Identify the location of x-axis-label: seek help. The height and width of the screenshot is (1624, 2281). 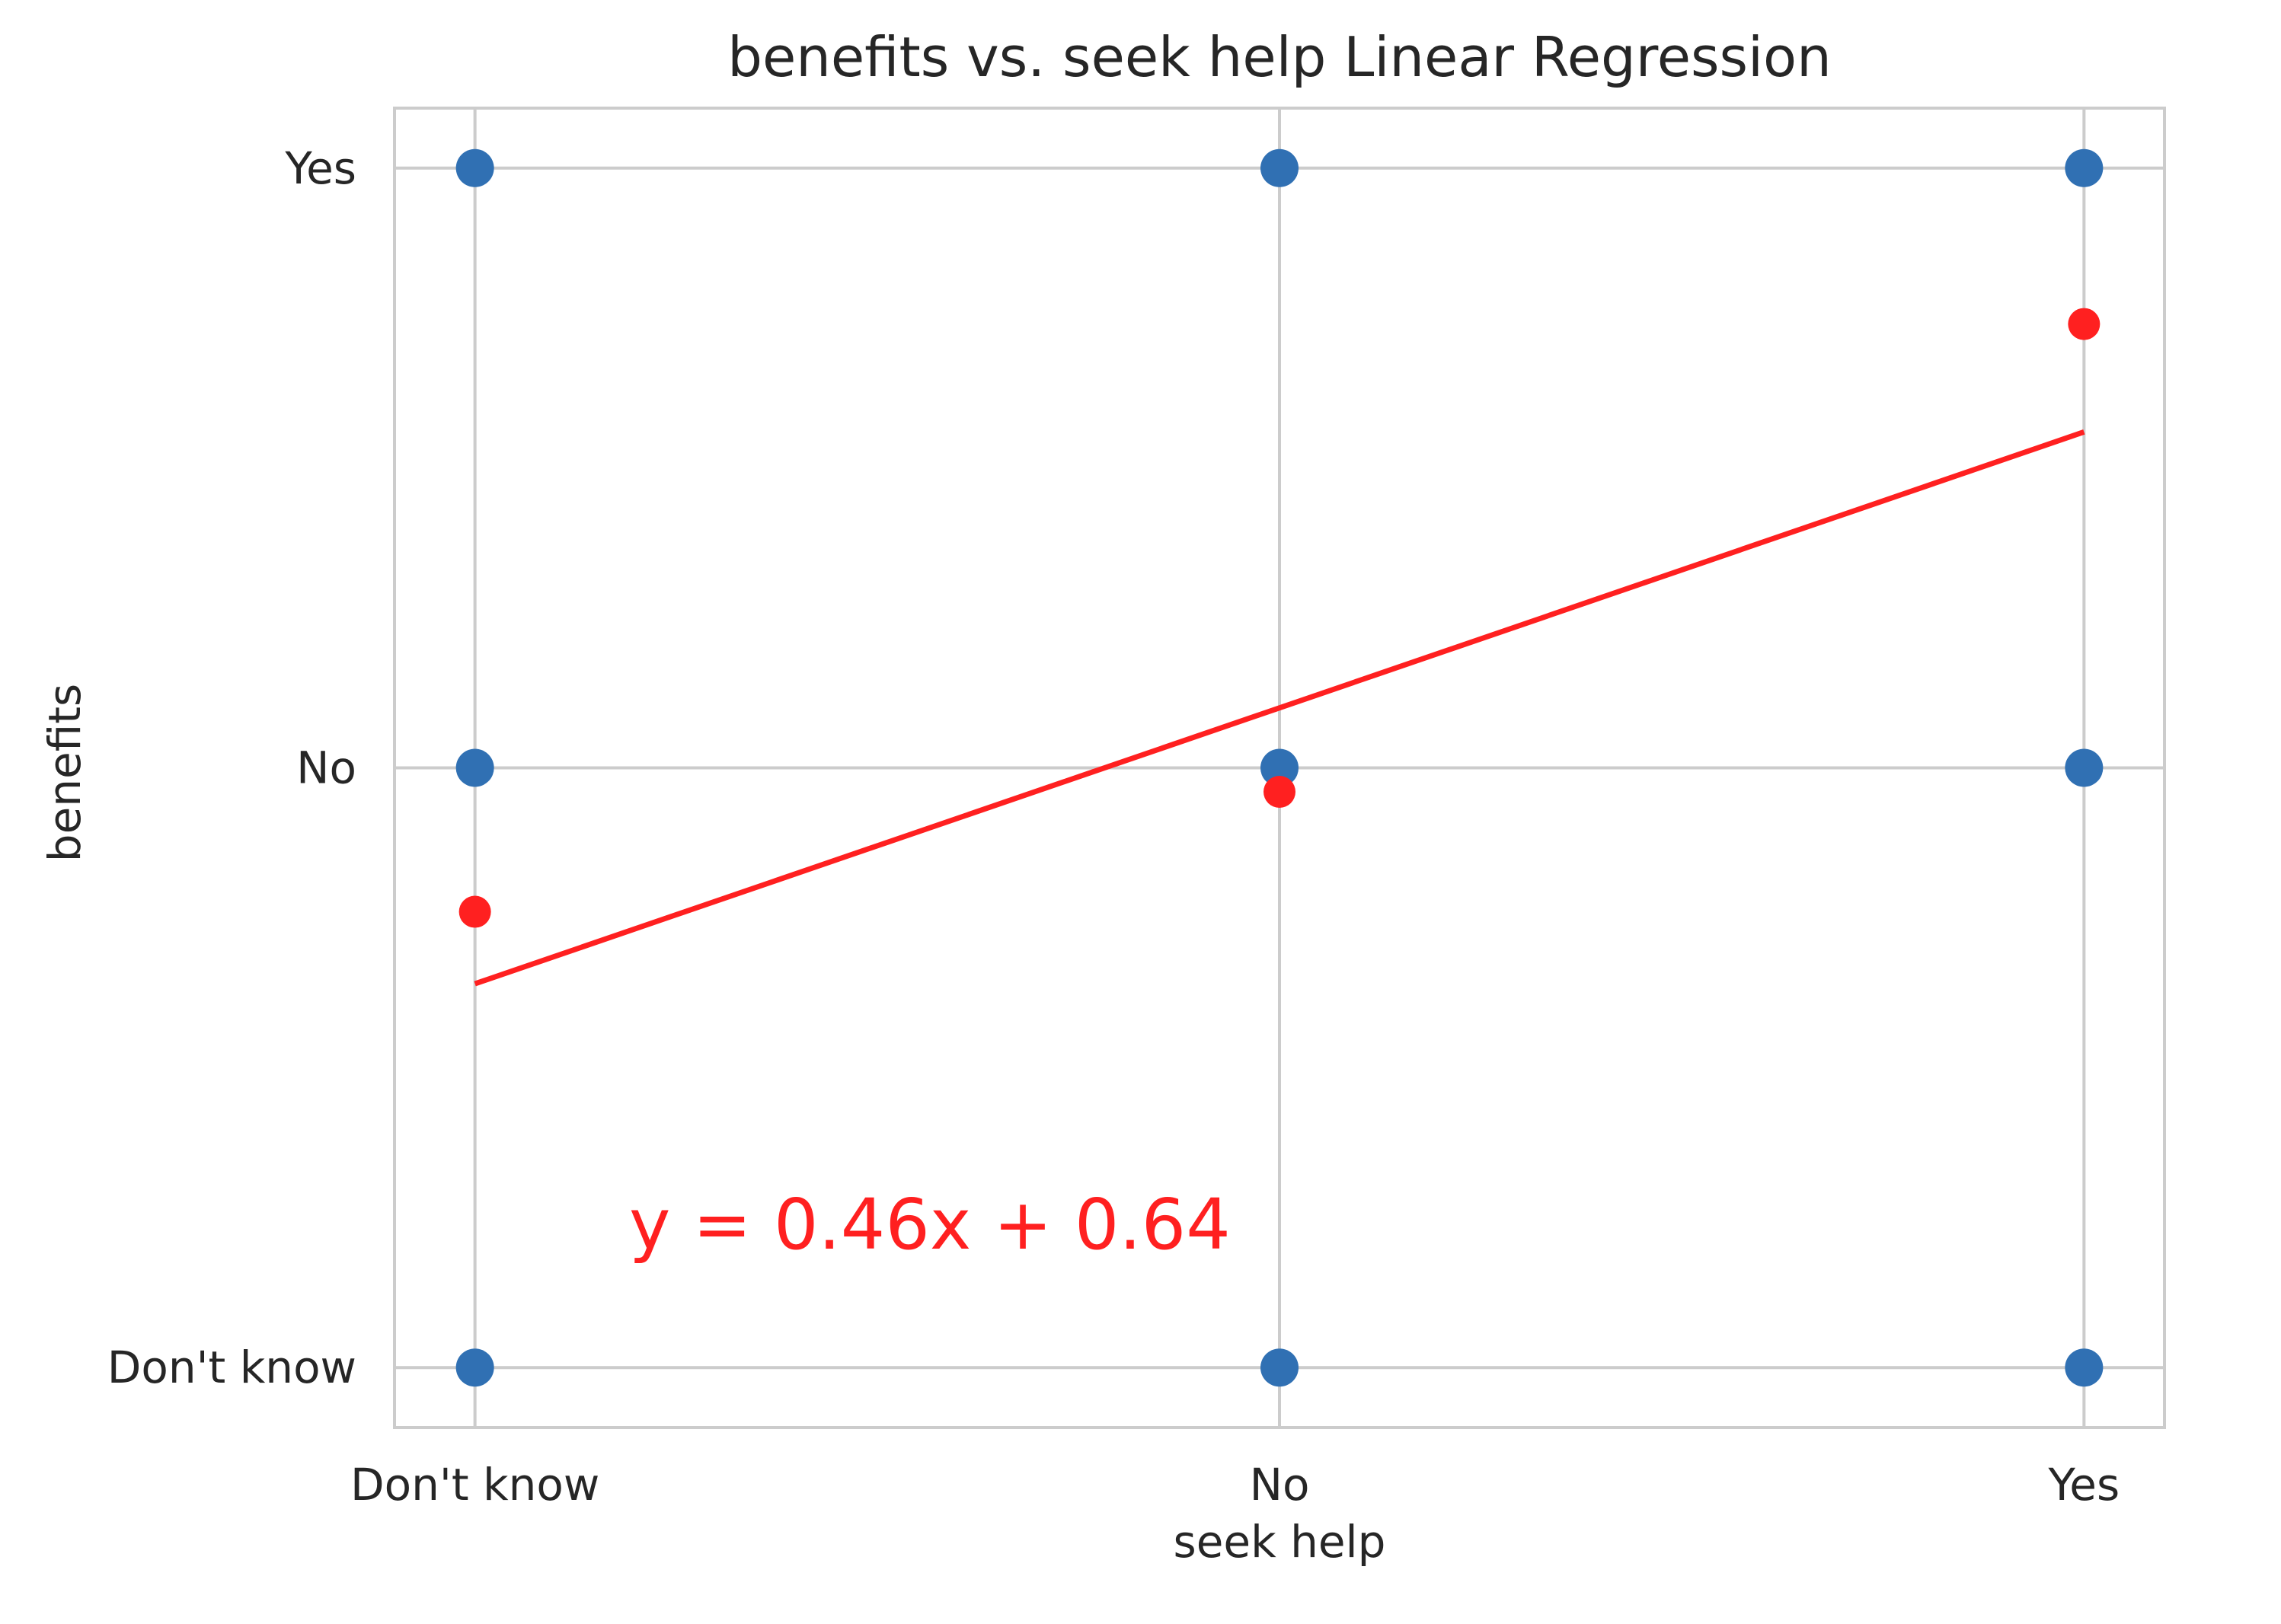
(1280, 1542).